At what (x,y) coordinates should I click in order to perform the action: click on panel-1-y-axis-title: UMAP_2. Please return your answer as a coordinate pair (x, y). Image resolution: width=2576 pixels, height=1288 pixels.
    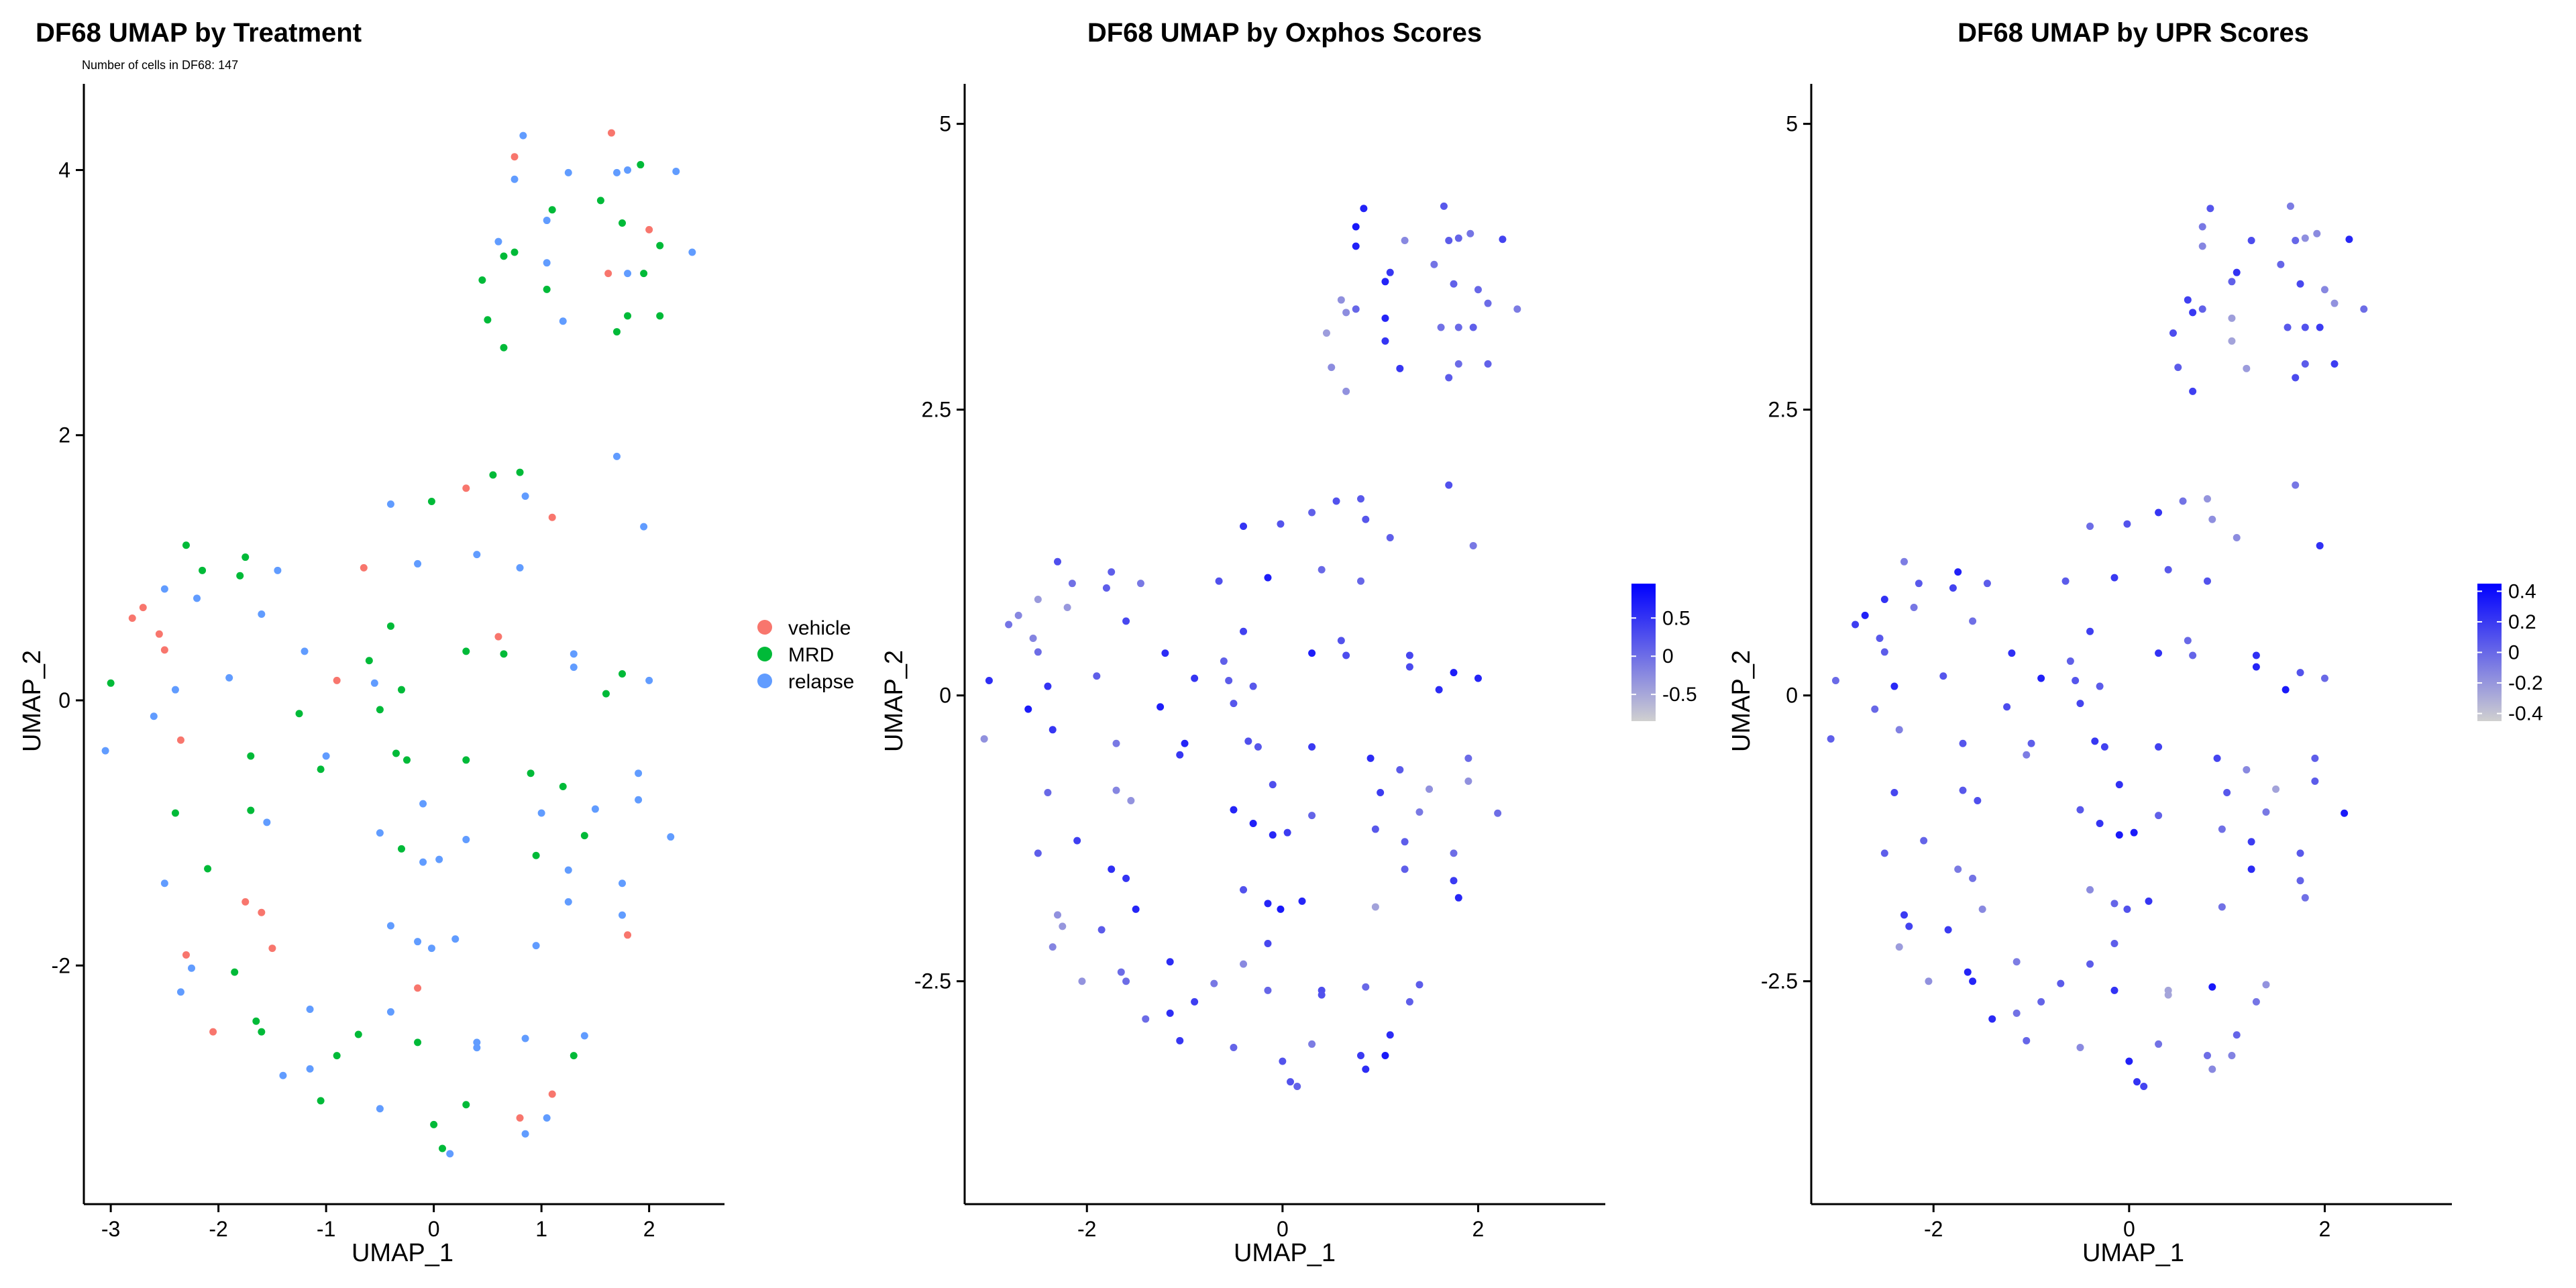
    Looking at the image, I should click on (32, 701).